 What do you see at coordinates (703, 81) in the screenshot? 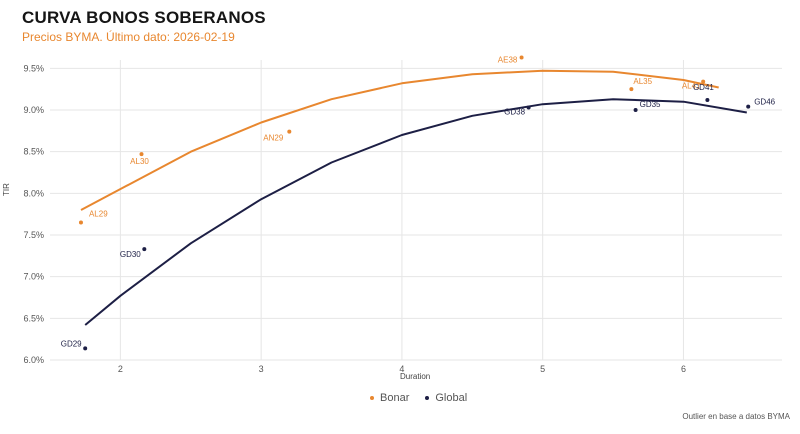
I see `data-point-al41` at bounding box center [703, 81].